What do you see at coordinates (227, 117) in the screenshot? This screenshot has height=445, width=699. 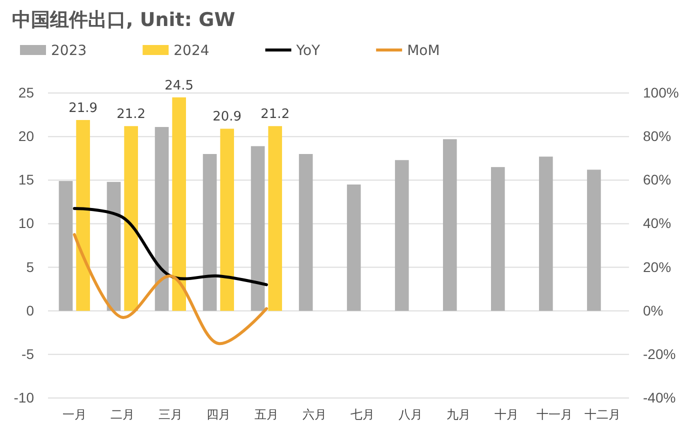 I see `data-label: 20.9` at bounding box center [227, 117].